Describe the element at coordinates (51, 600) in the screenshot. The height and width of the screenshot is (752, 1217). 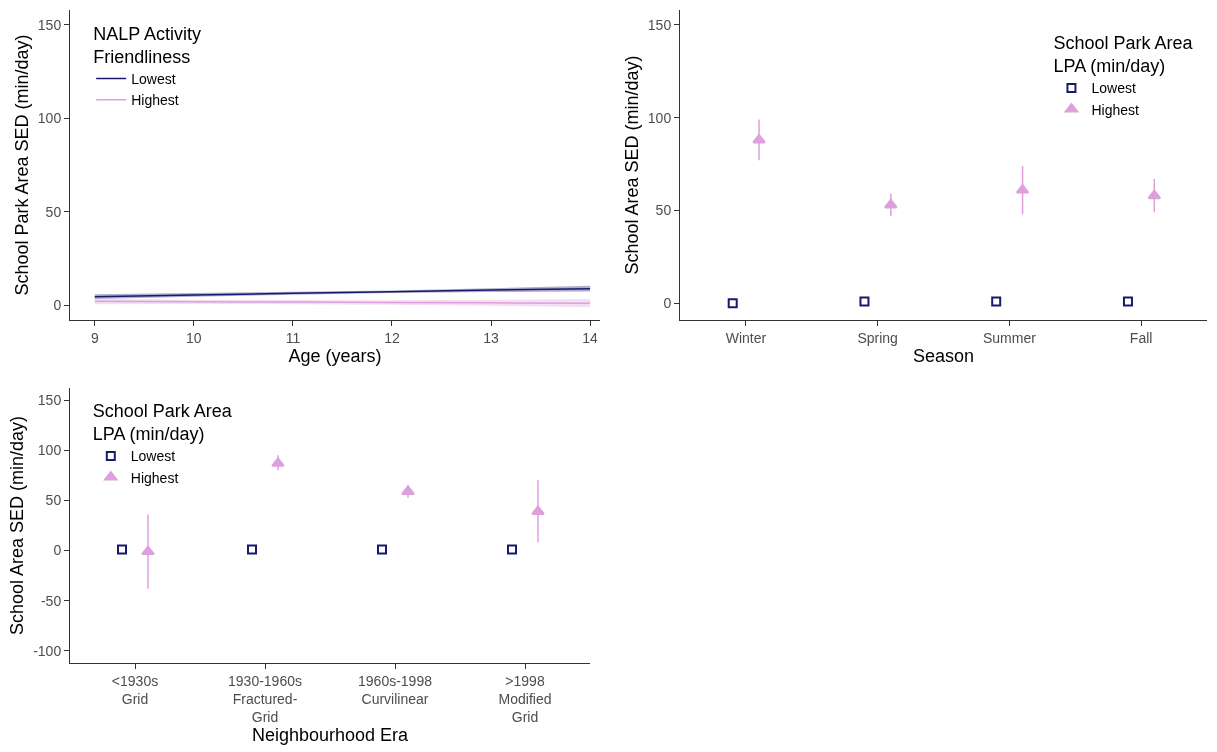
I see `y-tick-label: -50` at that location.